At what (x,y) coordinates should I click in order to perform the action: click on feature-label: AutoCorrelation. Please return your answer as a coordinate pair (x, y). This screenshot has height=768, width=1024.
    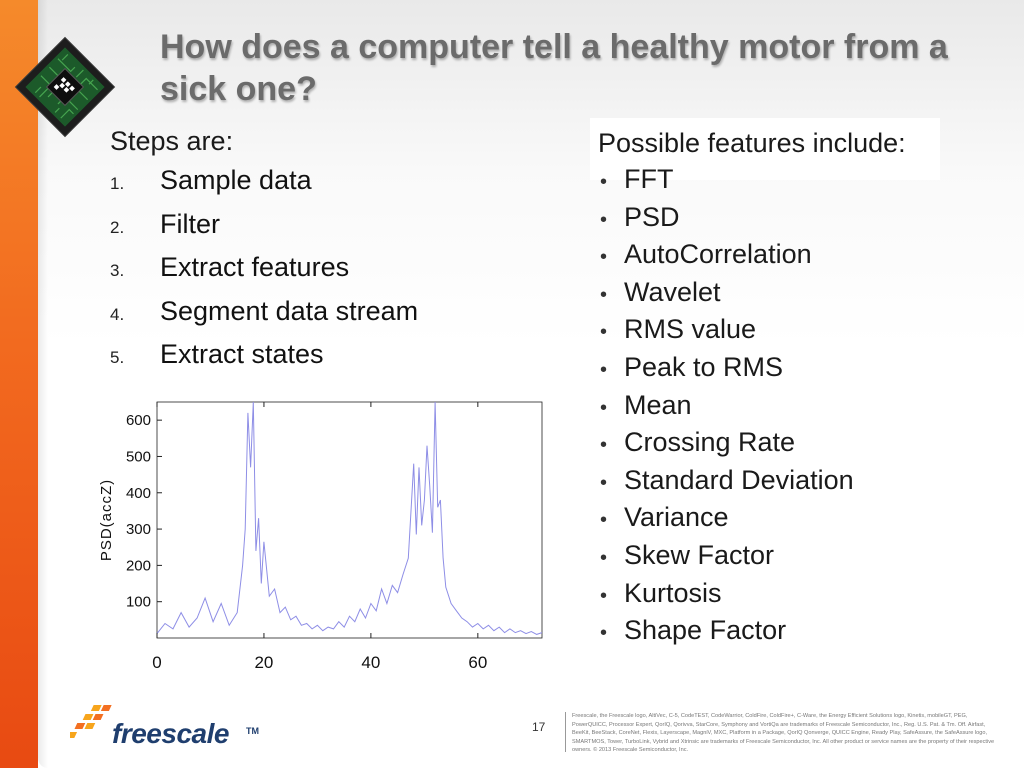
    Looking at the image, I should click on (718, 254).